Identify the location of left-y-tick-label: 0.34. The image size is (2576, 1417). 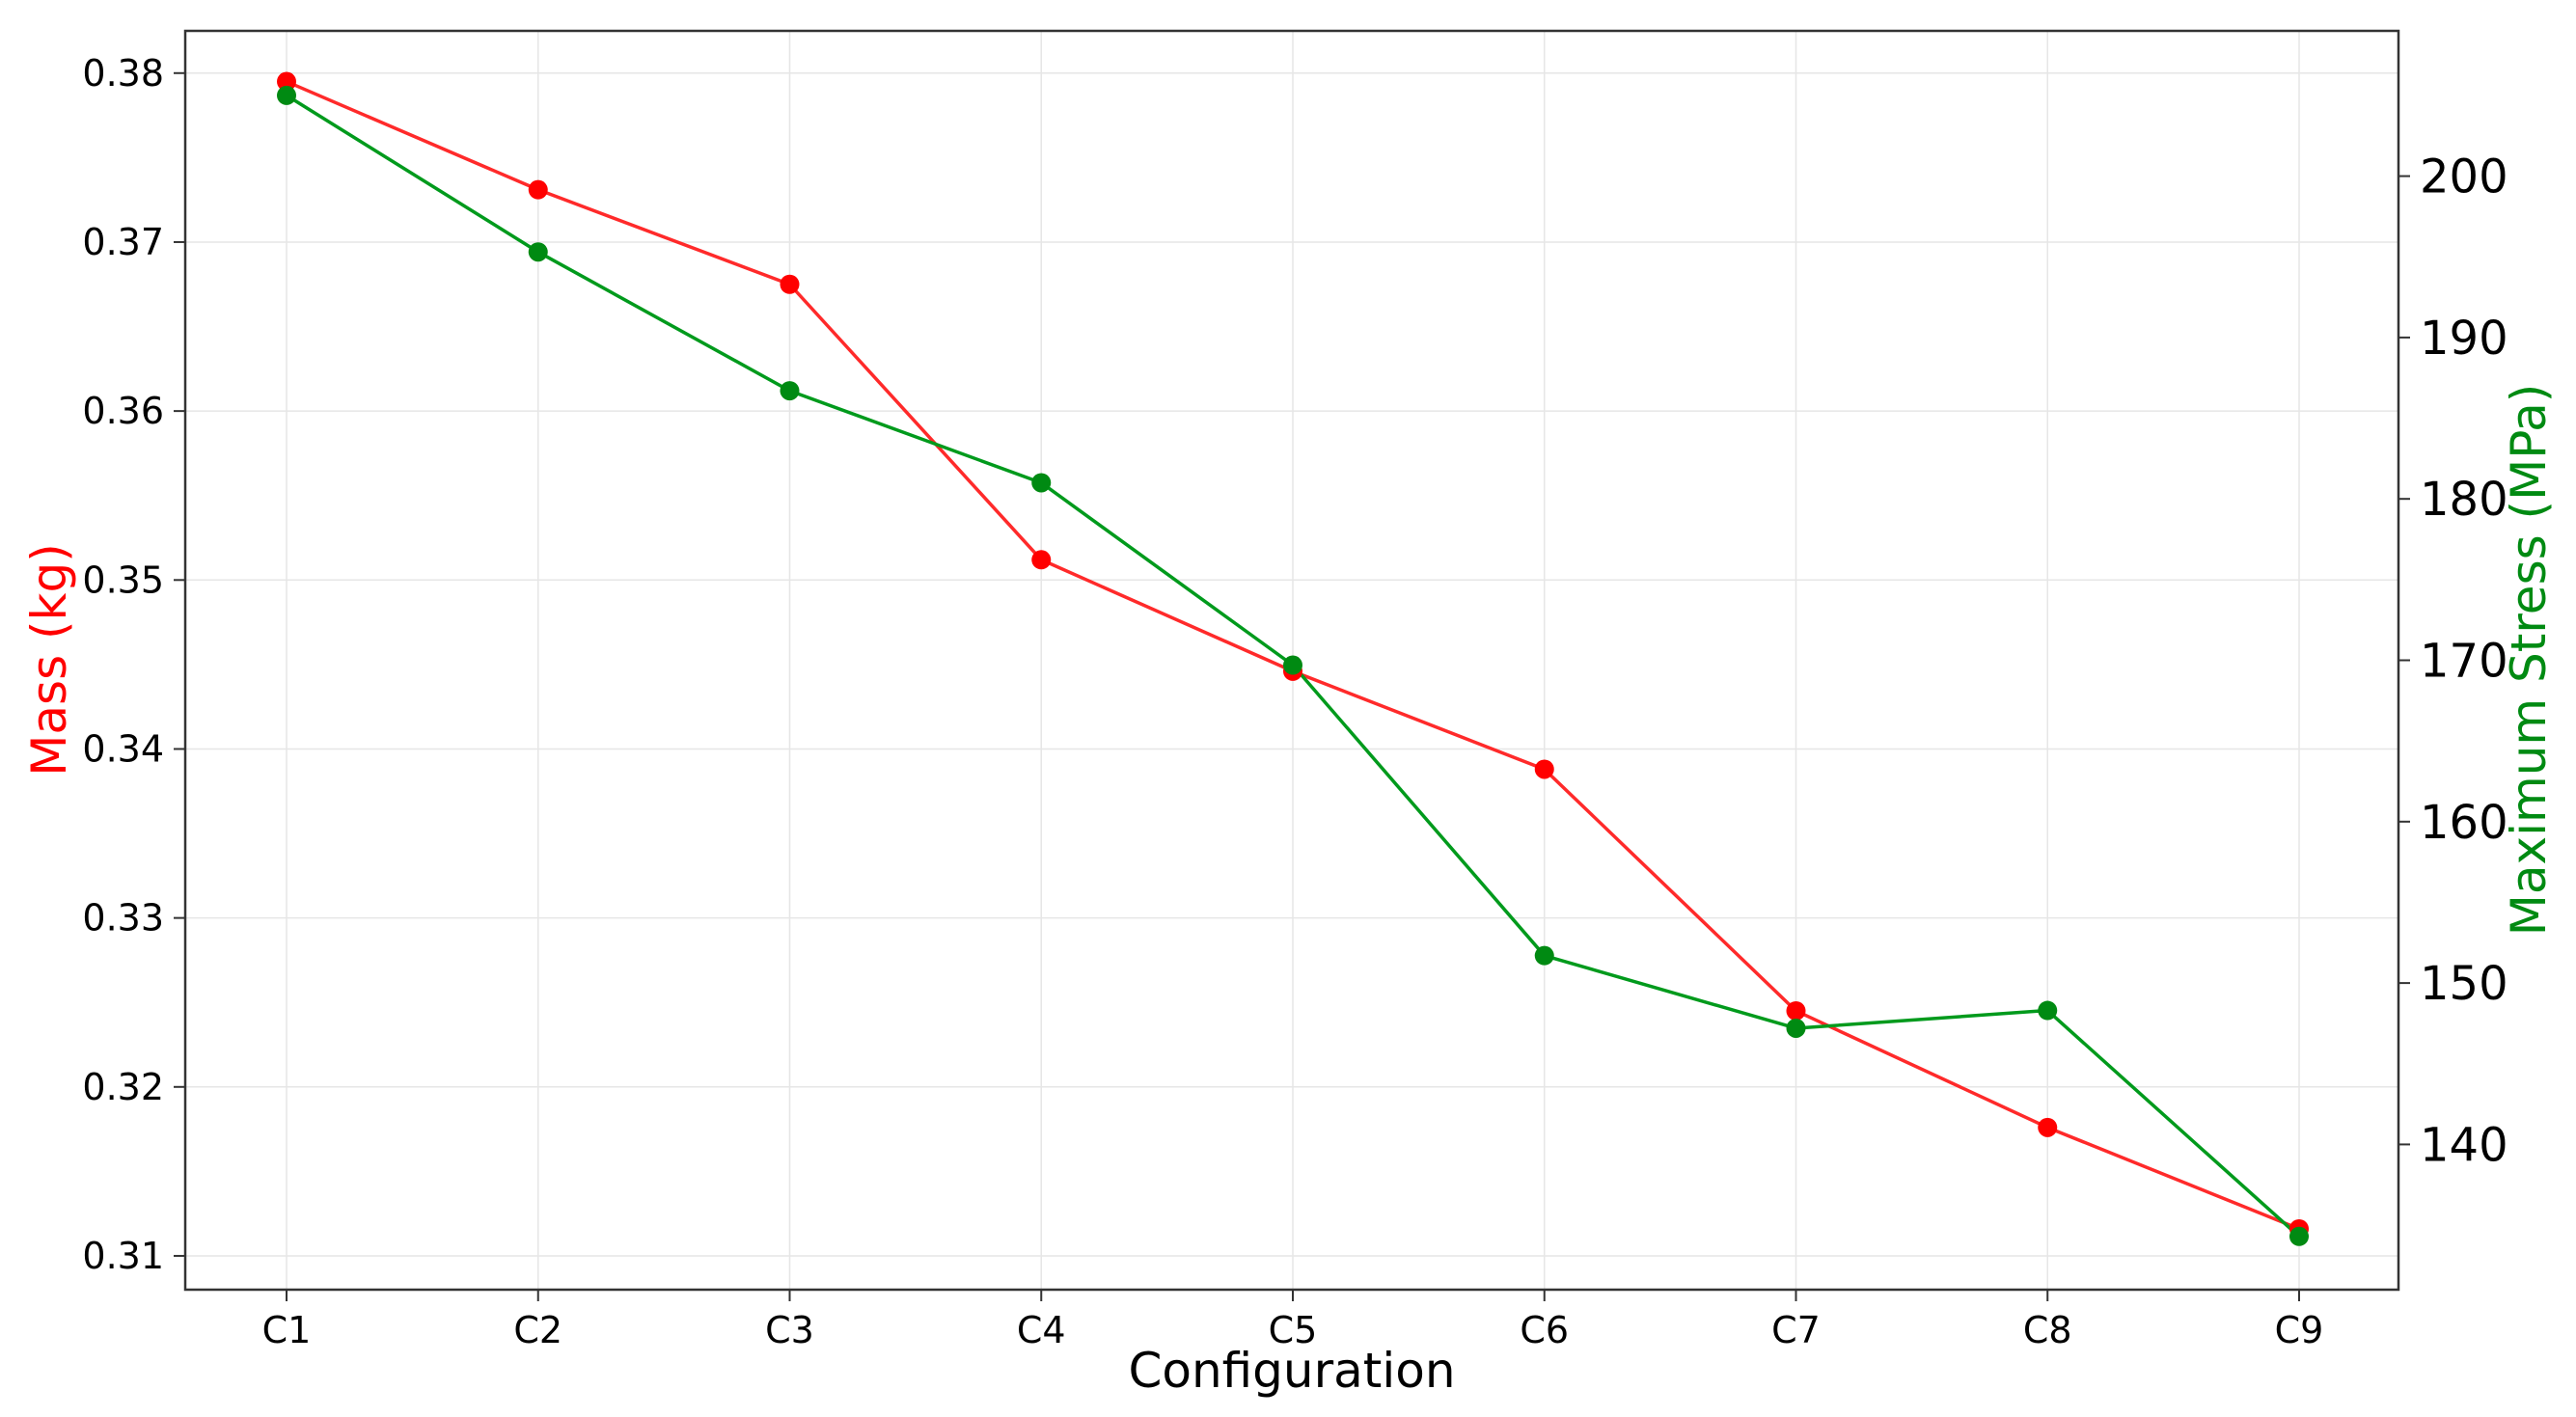
(123, 748).